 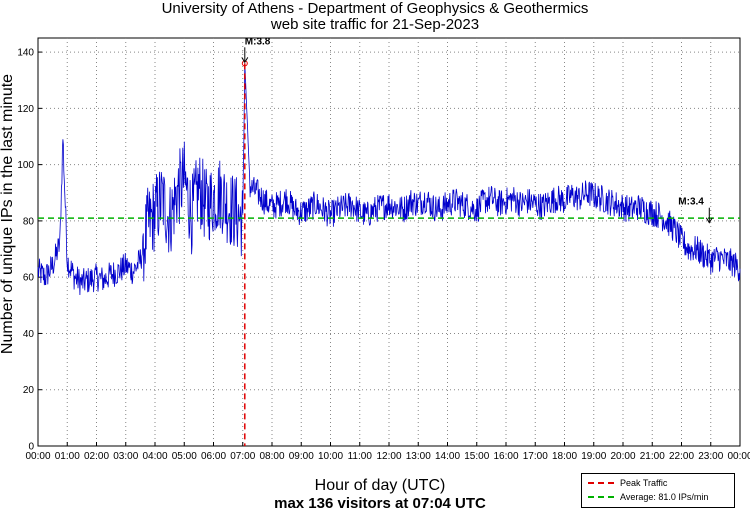 I want to click on legend-item-peak: Peak Traffic, so click(x=627, y=483).